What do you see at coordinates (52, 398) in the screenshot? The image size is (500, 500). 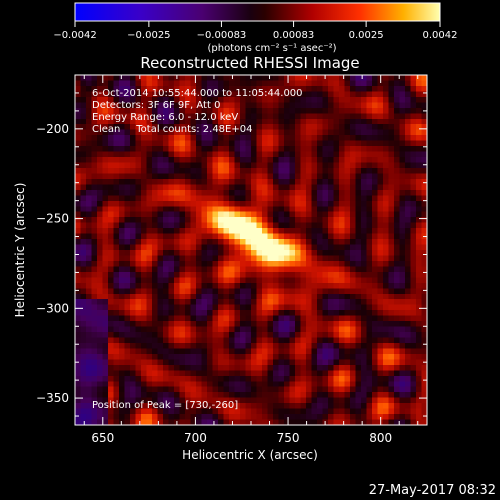 I see `y-tick-label: −350` at bounding box center [52, 398].